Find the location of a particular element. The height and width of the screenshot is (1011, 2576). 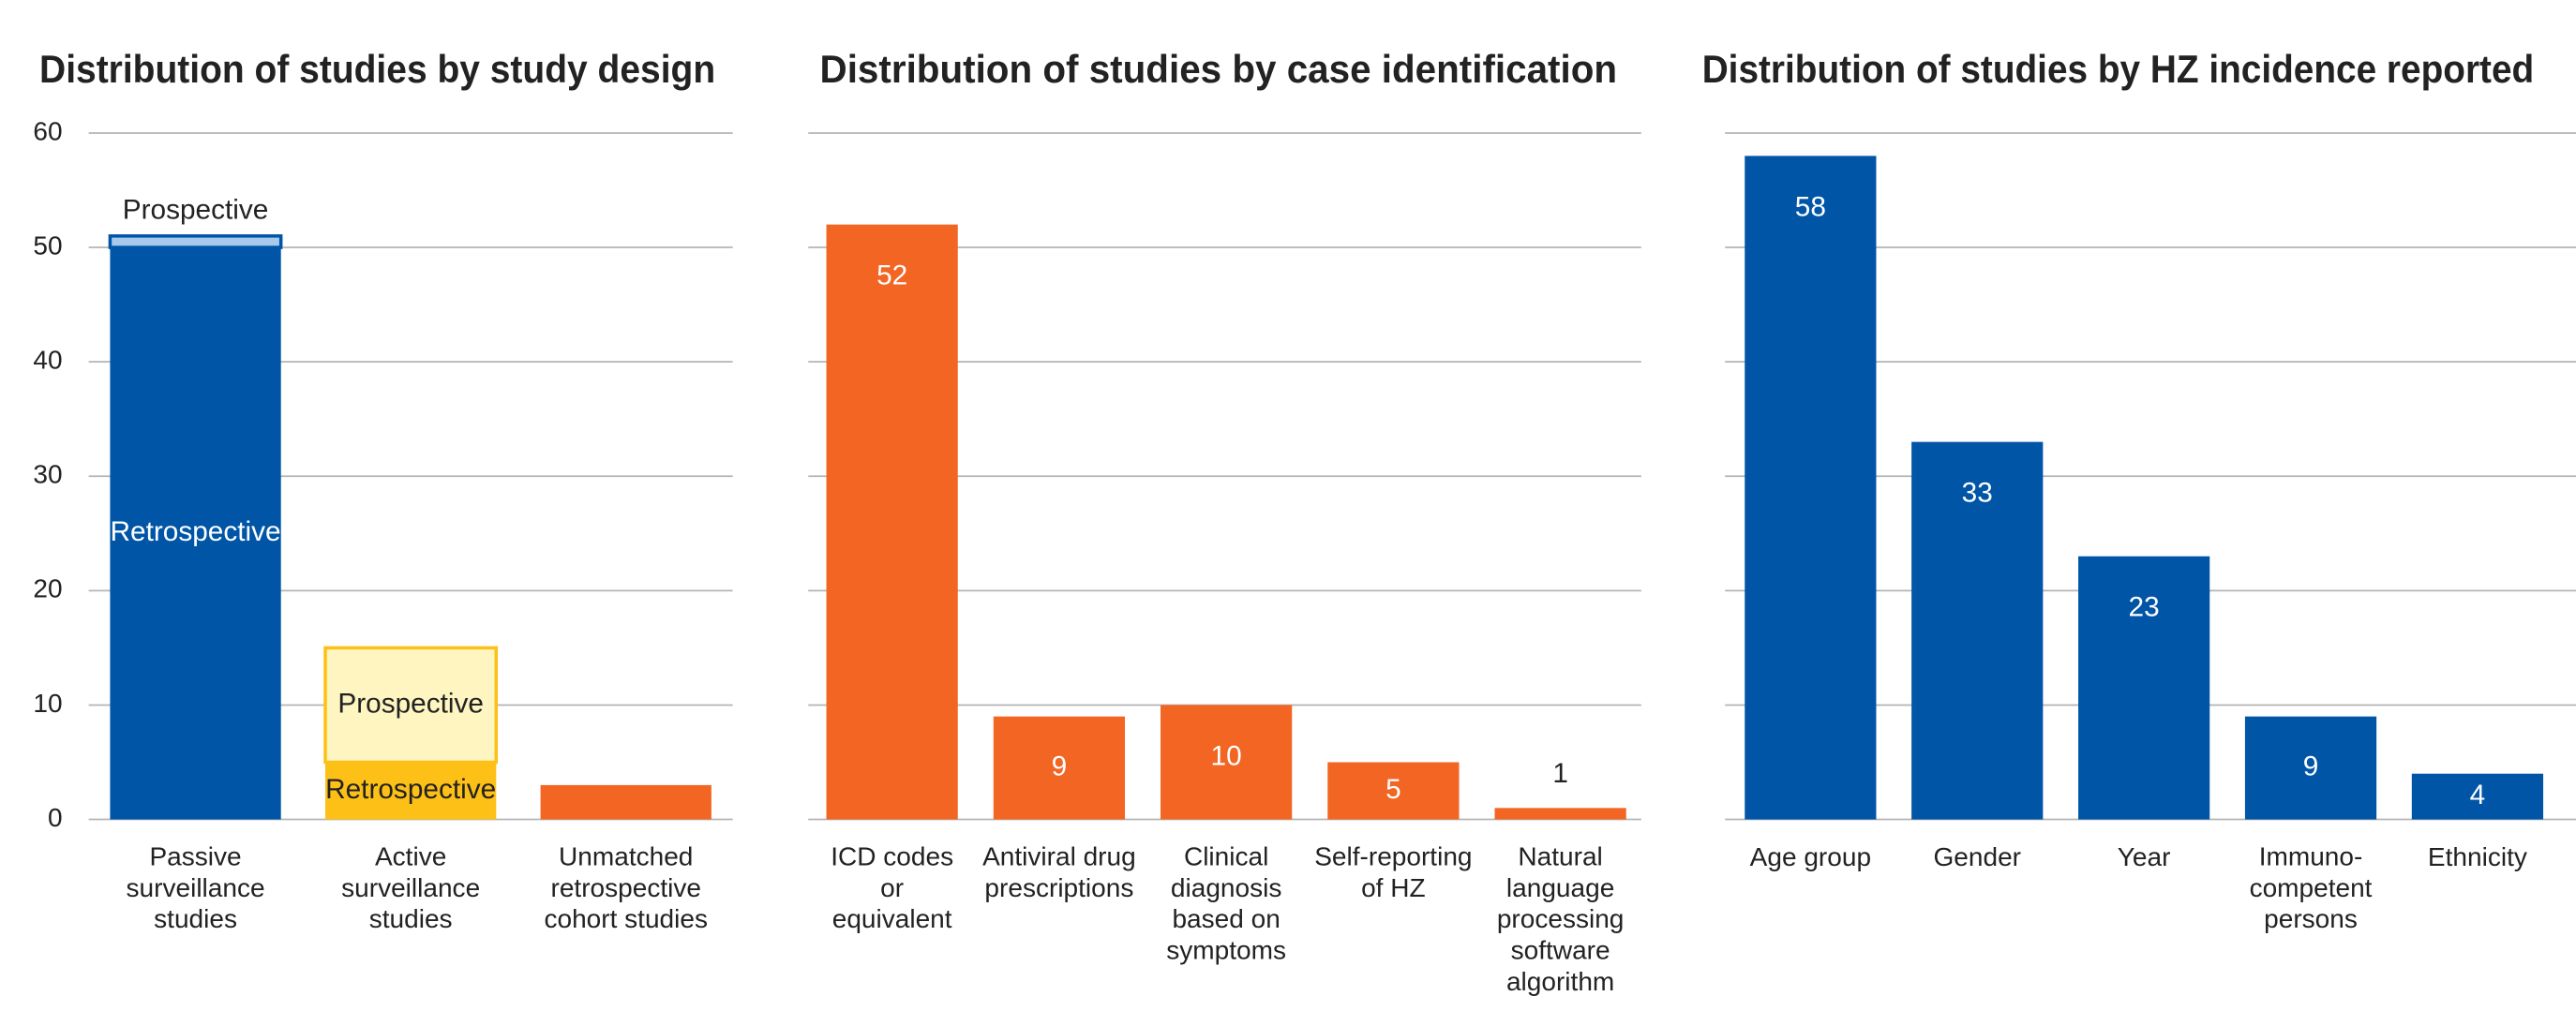

chart-title: Distribution of studies by study design is located at coordinates (377, 69).